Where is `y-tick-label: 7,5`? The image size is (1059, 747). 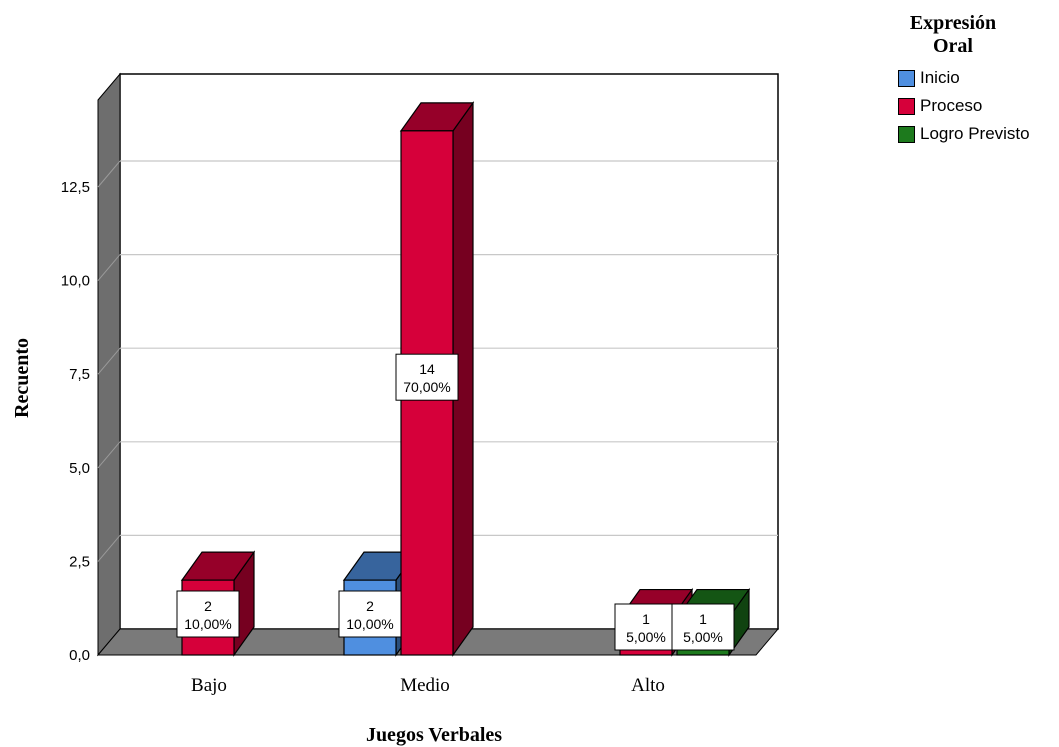 y-tick-label: 7,5 is located at coordinates (79, 374).